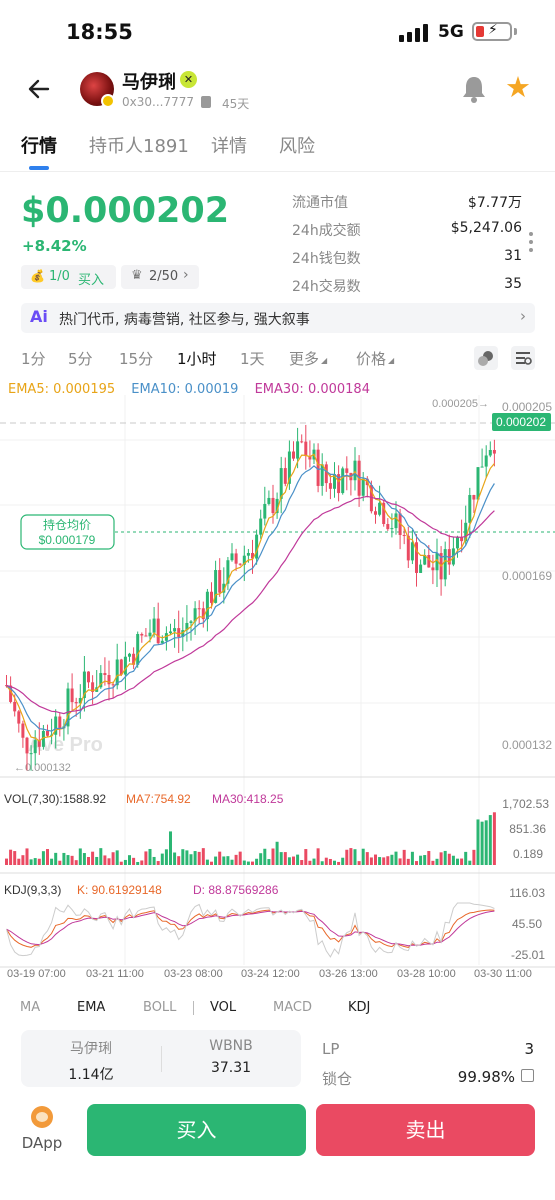 The height and width of the screenshot is (1200, 555). Describe the element at coordinates (137, 275) in the screenshot. I see `crown-icon: ♛` at that location.